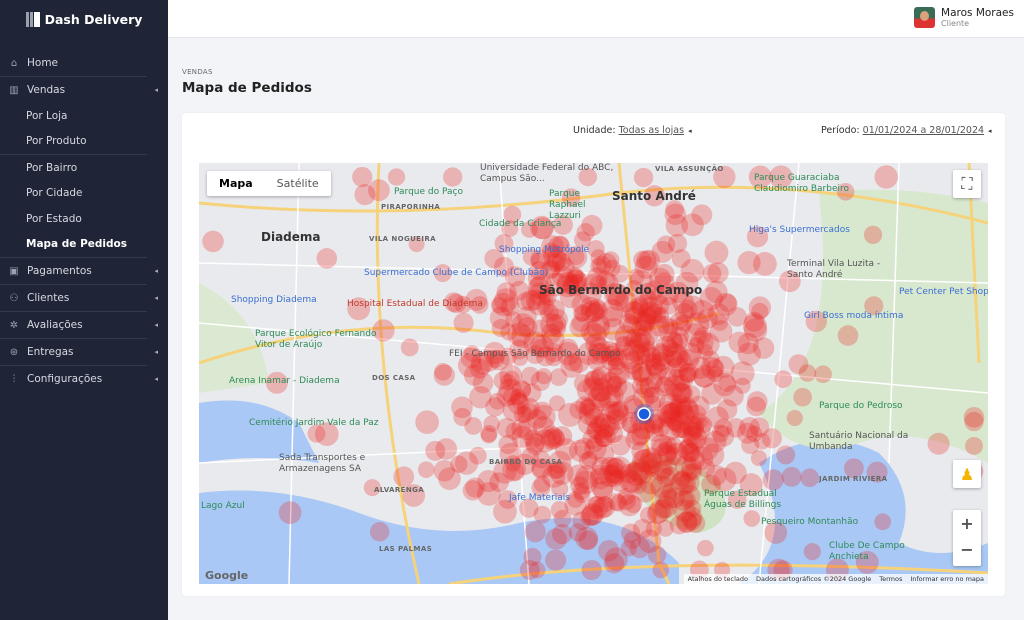  I want to click on tab-satelite: Satélite, so click(297, 183).